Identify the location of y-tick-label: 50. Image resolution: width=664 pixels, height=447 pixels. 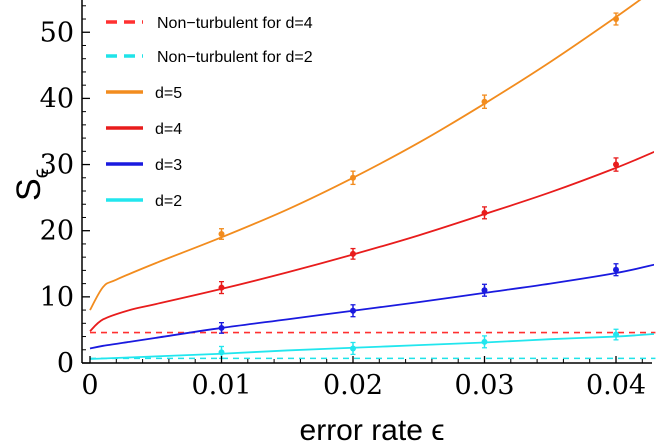
(57, 32).